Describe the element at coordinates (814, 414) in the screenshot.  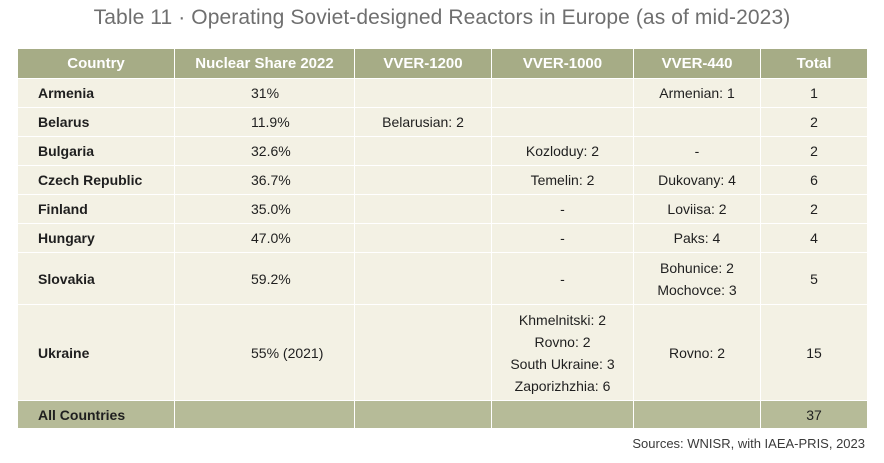
I see `totals-total: 37` at that location.